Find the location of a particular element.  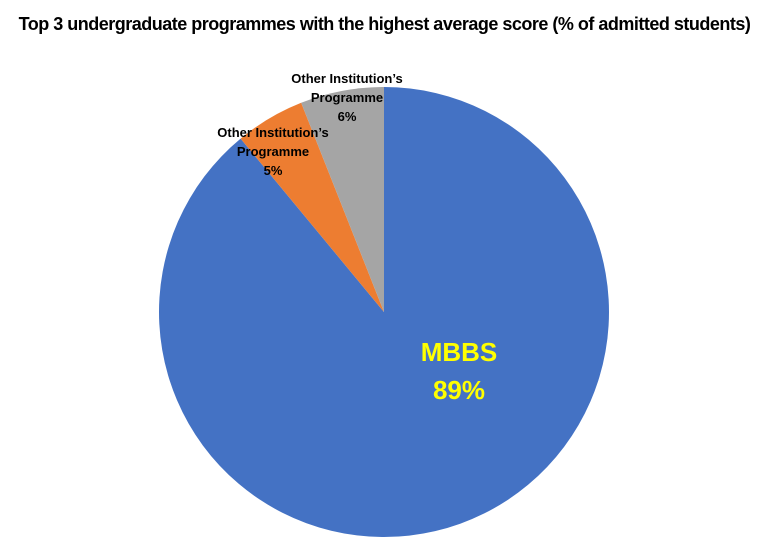

slice-label-other-5pct: Other Institution’s Programme 5% is located at coordinates (273, 151).